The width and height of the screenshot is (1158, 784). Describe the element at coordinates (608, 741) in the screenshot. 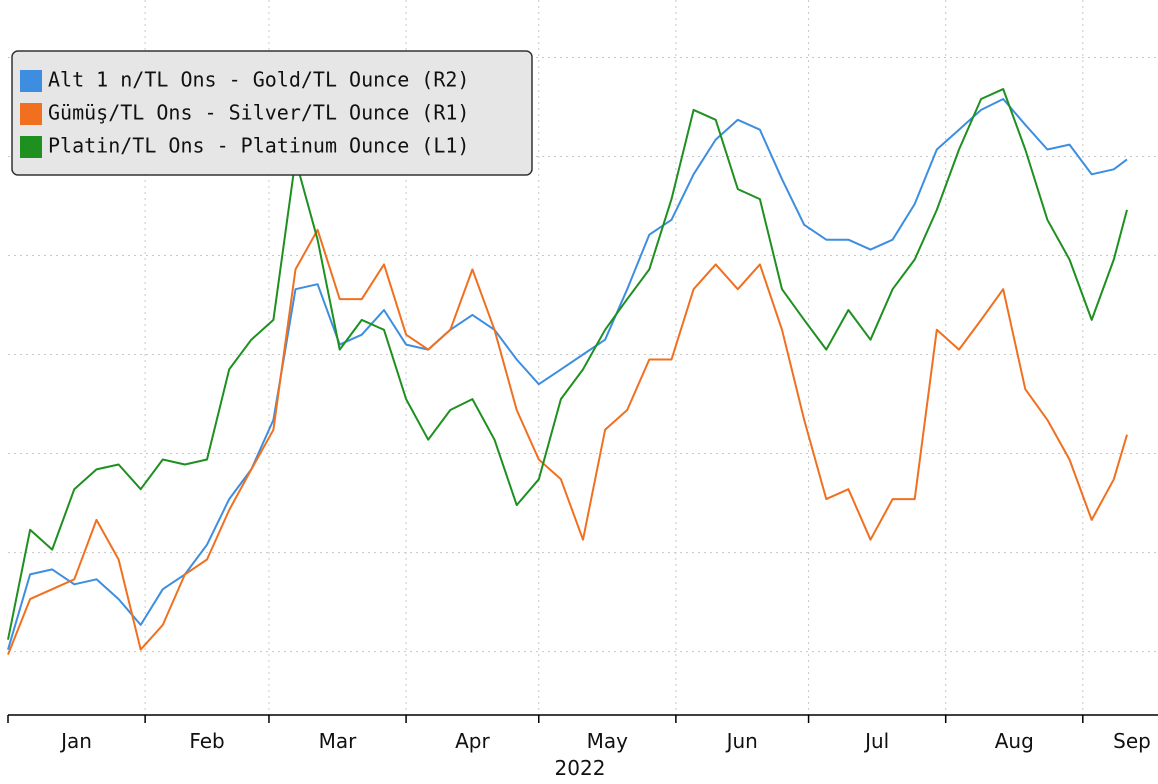

I see `x-tick-label: May` at that location.